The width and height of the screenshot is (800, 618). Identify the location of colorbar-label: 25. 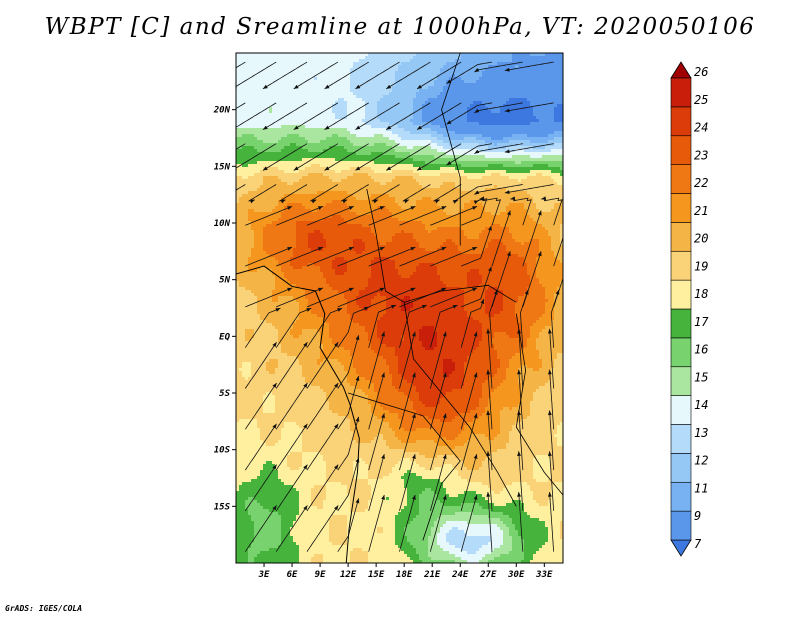
(701, 100).